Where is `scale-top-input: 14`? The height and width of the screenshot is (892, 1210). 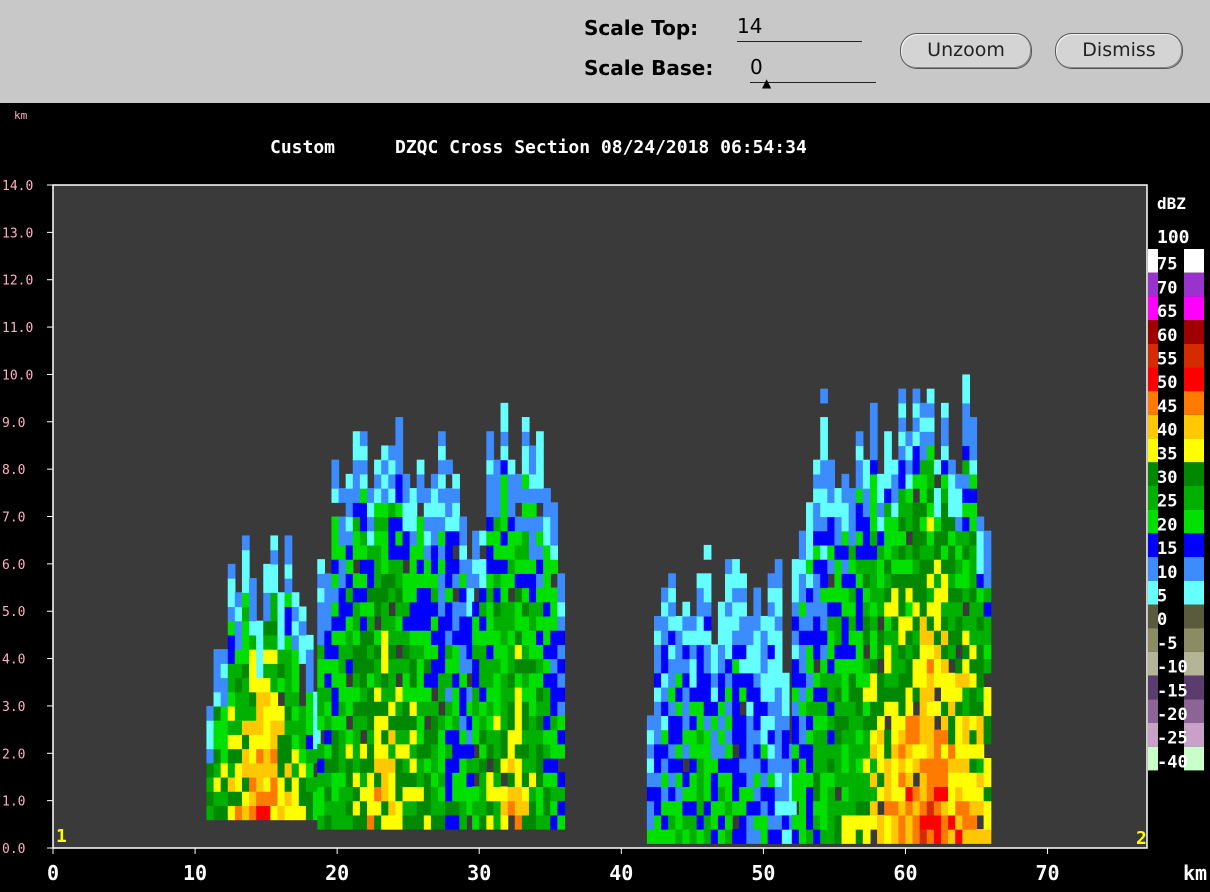
scale-top-input: 14 is located at coordinates (799, 27).